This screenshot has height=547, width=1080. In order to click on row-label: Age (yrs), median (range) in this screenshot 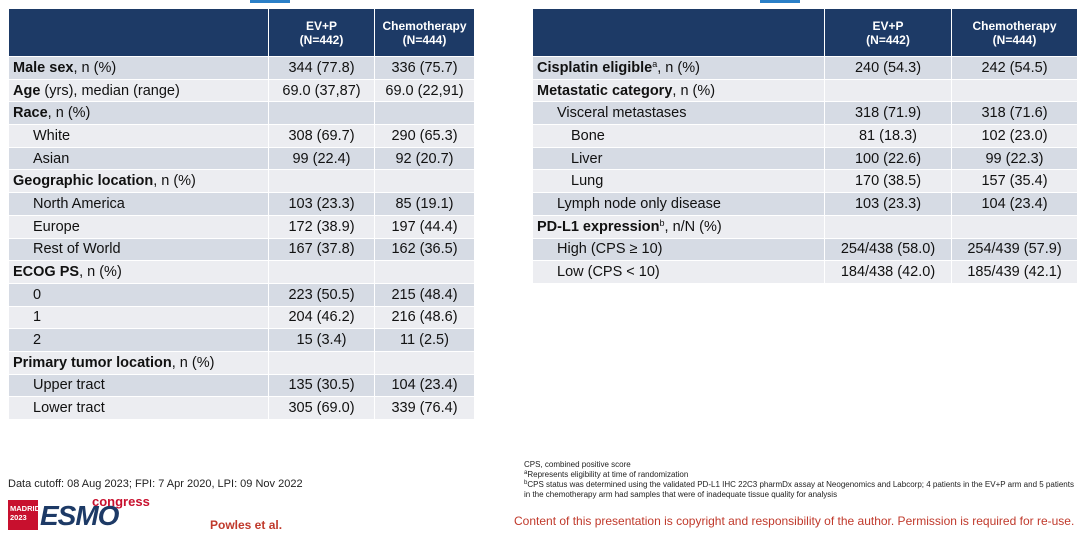, I will do `click(138, 90)`.